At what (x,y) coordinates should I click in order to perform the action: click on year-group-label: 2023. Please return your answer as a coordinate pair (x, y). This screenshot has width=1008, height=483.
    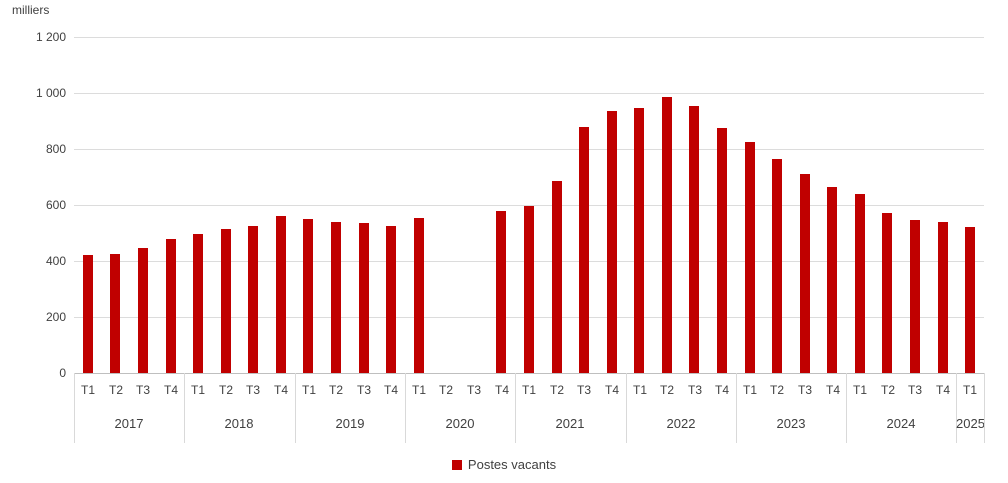
    Looking at the image, I should click on (791, 423).